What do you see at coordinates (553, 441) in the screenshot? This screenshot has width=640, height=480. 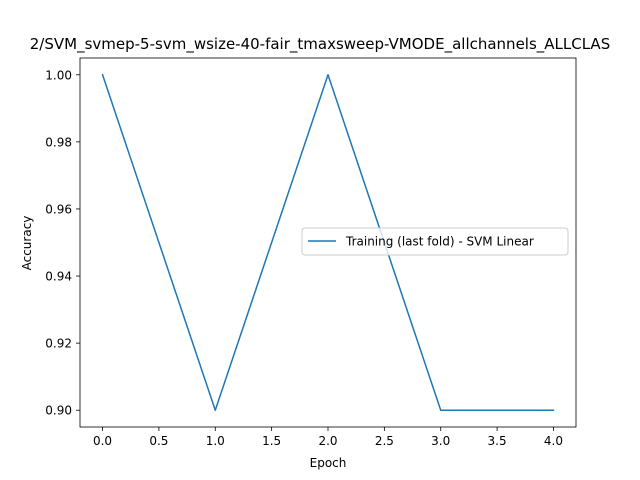 I see `x-tick-label: 4.0` at bounding box center [553, 441].